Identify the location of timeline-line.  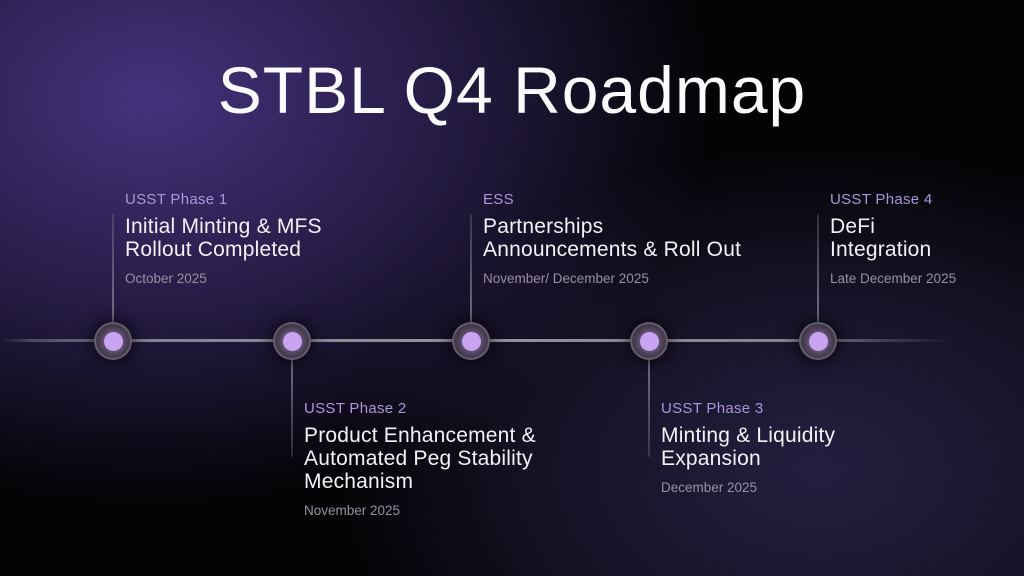
(512, 340).